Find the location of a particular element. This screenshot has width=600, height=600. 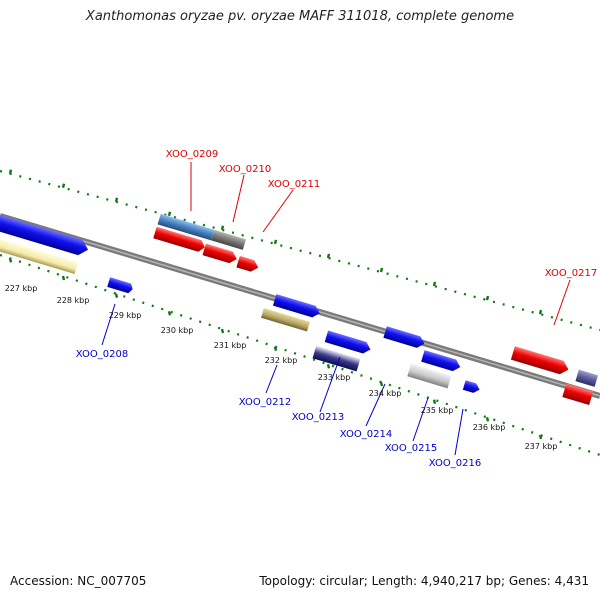

gene-block-top-left is located at coordinates (201, 231).